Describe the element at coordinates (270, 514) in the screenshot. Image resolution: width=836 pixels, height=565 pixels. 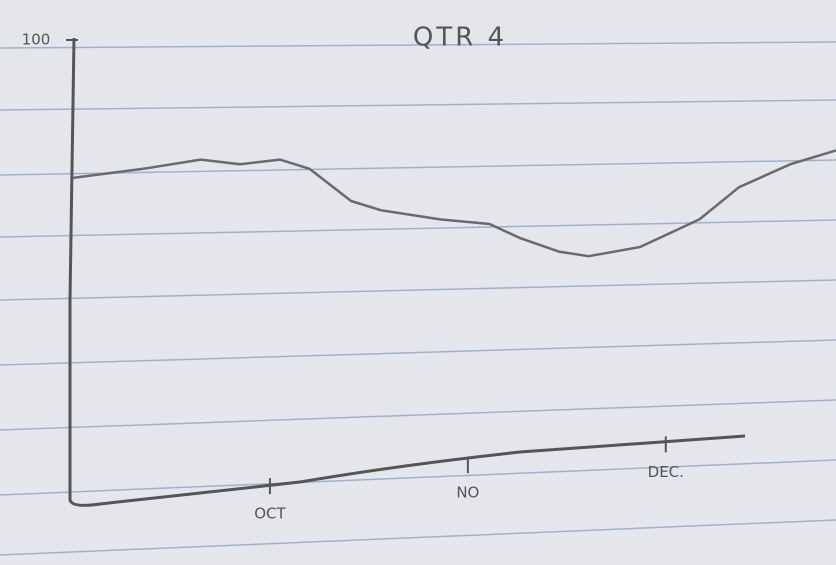
I see `x-tick-label: OCT` at that location.